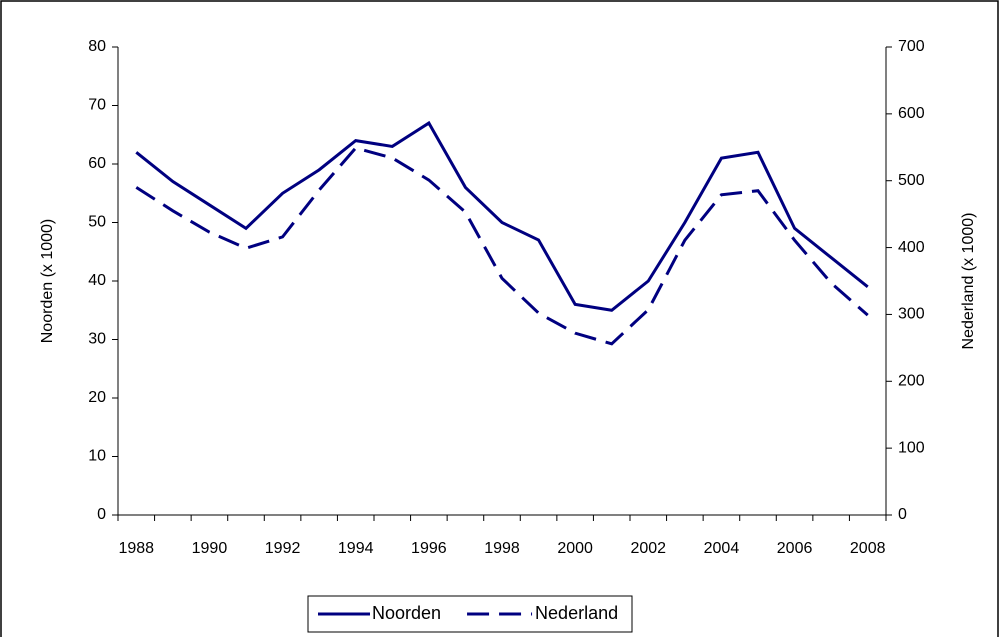 This screenshot has width=999, height=642. Describe the element at coordinates (911, 113) in the screenshot. I see `y2-tick-label: 600` at that location.